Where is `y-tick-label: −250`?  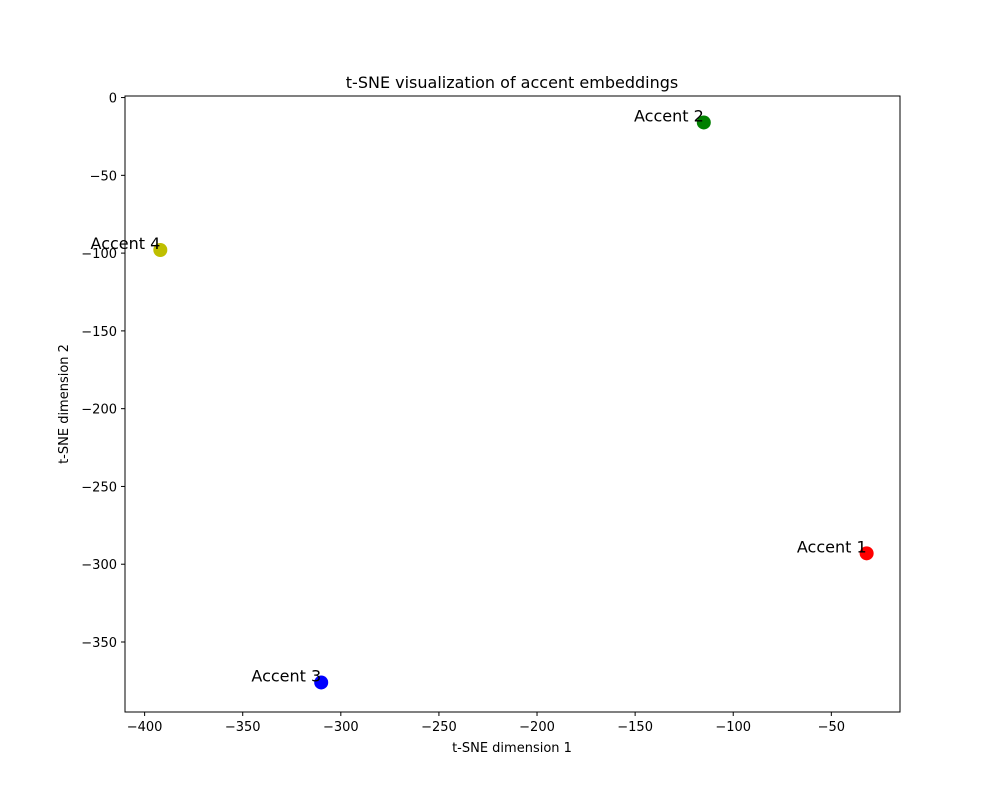 y-tick-label: −250 is located at coordinates (99, 487).